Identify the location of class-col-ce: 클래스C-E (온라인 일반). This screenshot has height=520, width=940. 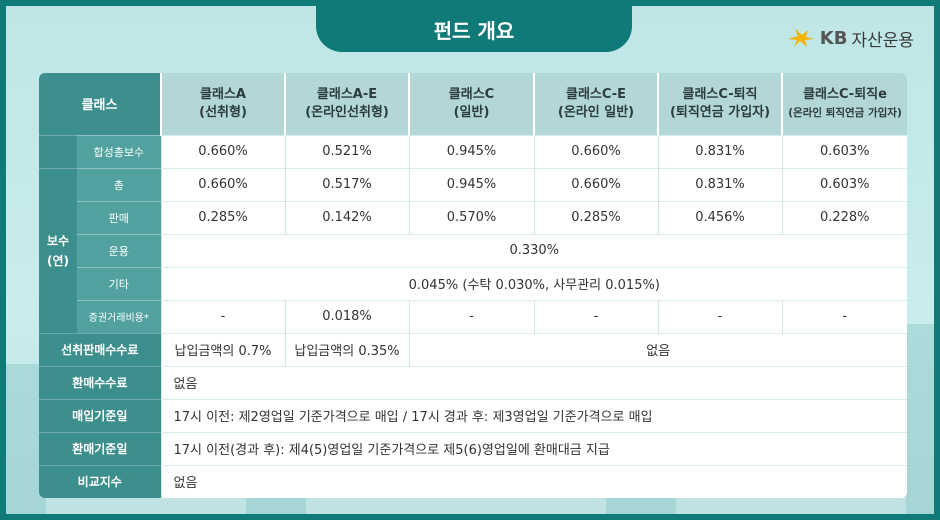
(596, 104).